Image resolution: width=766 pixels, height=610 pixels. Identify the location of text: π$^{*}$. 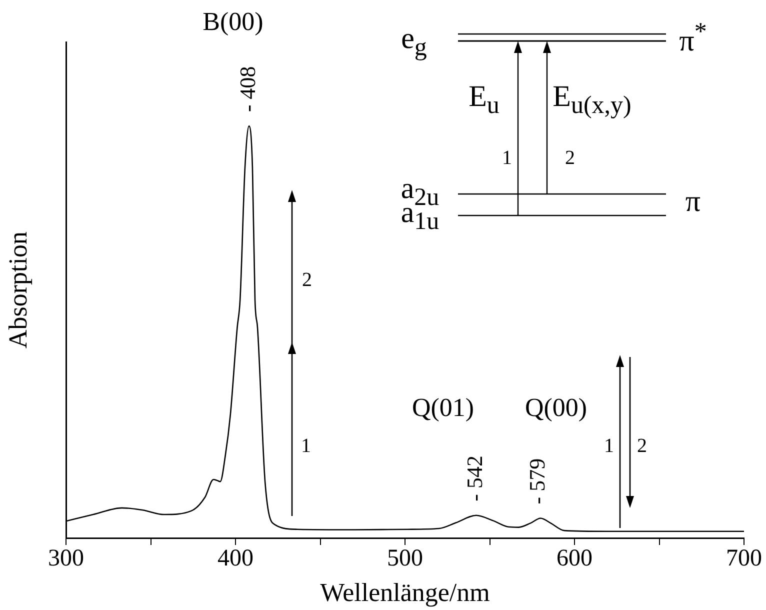
(693, 38).